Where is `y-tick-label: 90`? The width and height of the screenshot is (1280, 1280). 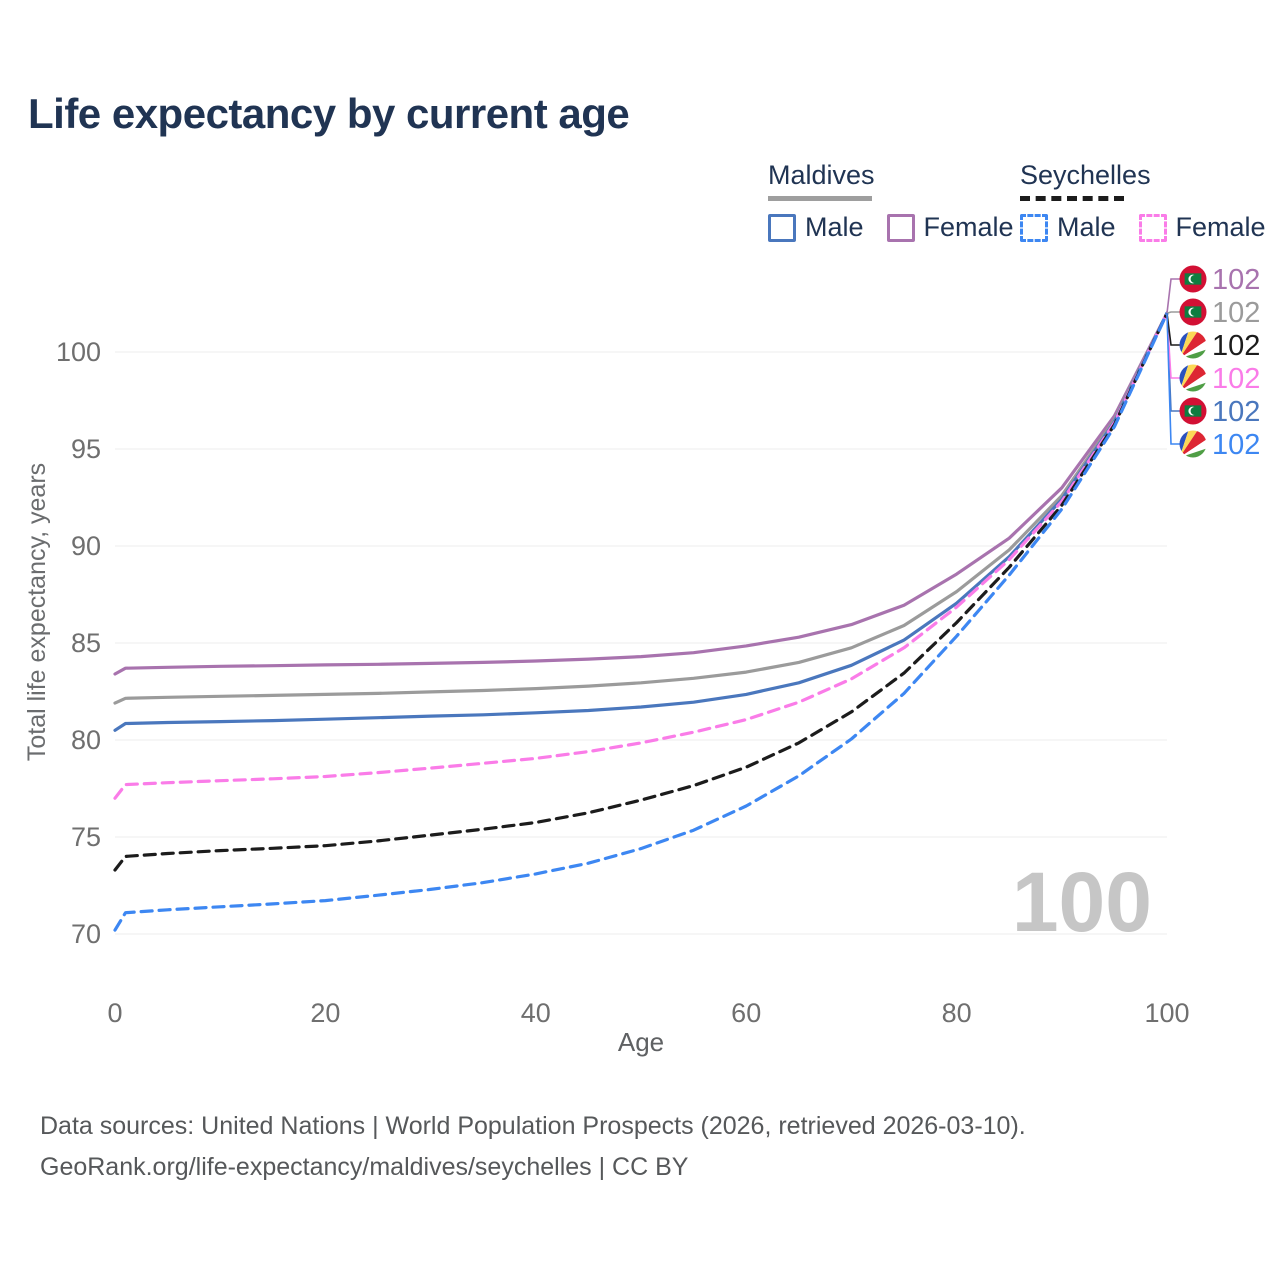 y-tick-label: 90 is located at coordinates (86, 546).